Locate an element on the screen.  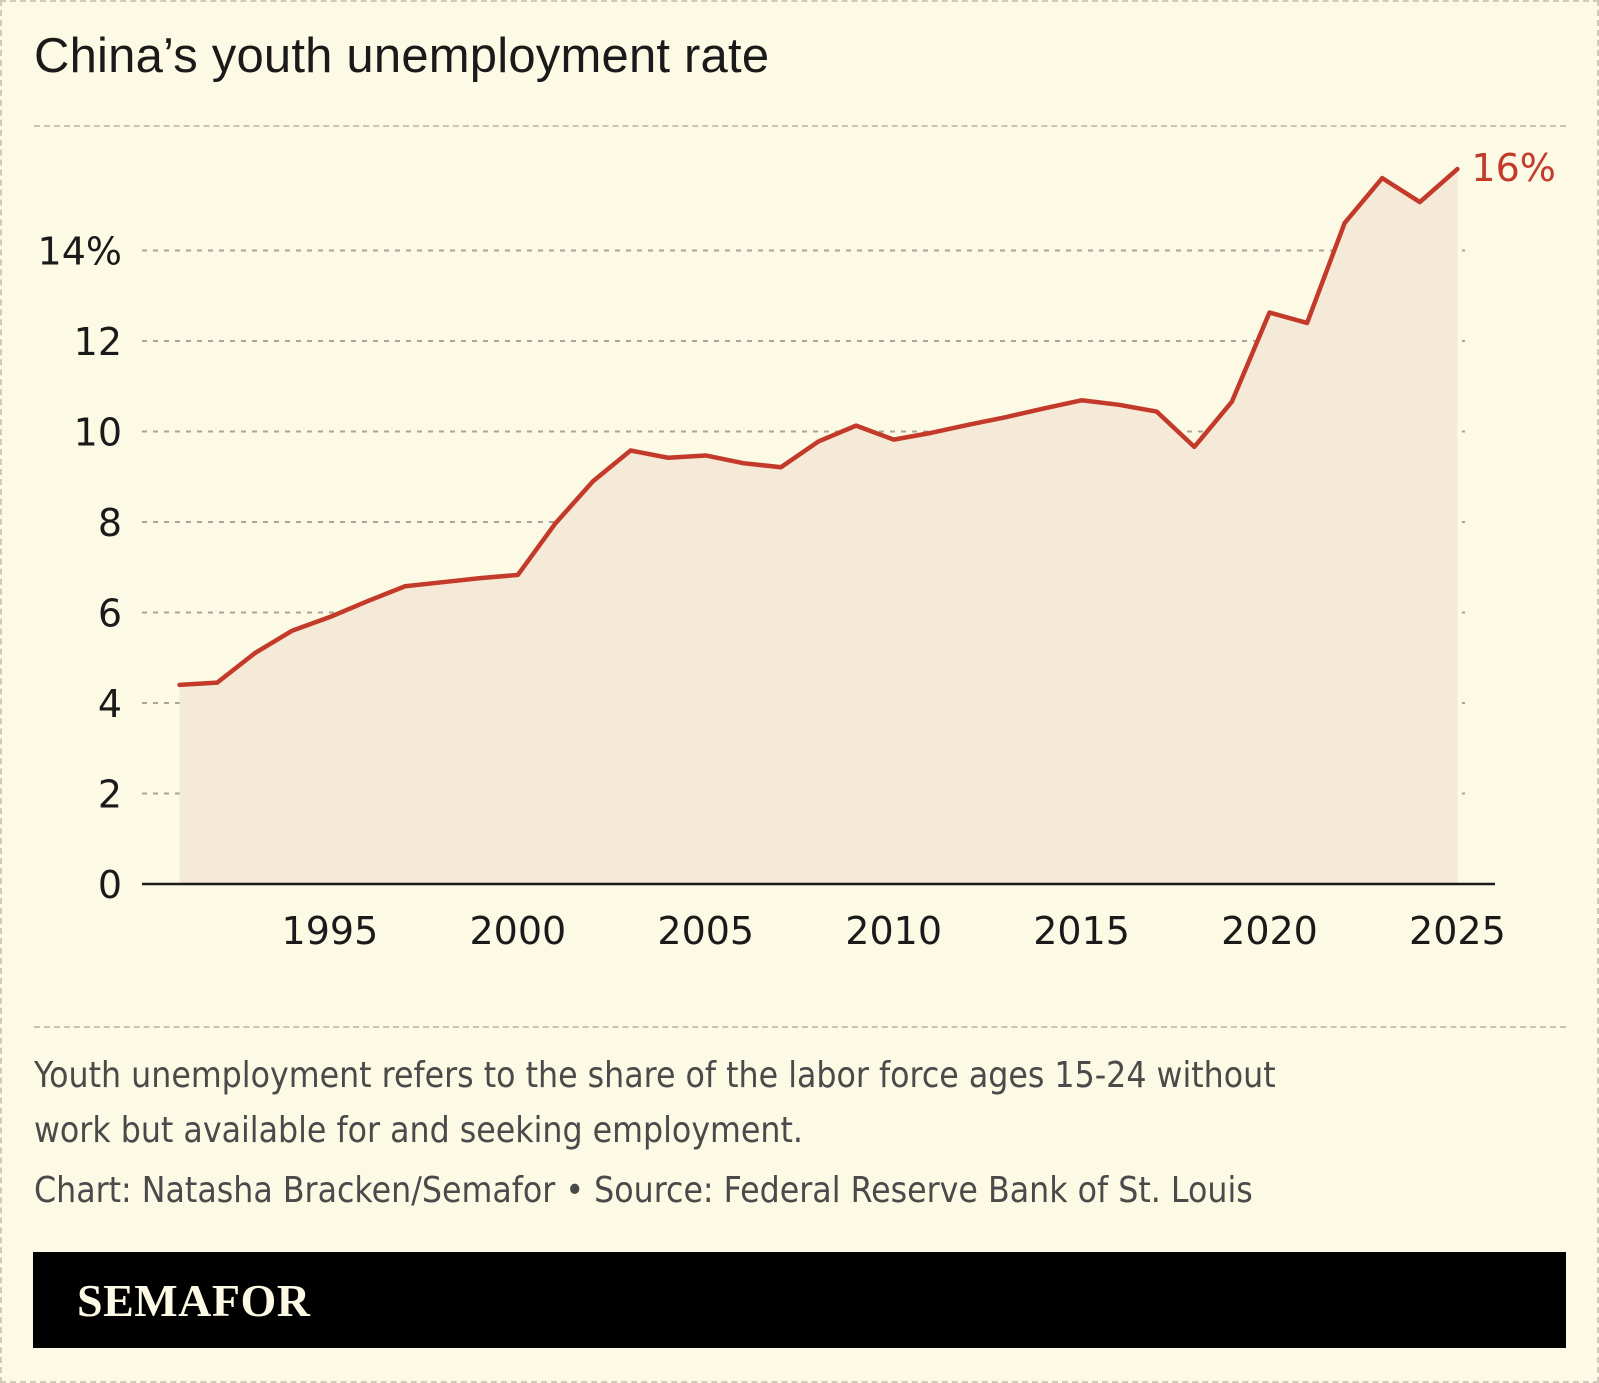
x-tick-label: 1995 is located at coordinates (330, 931).